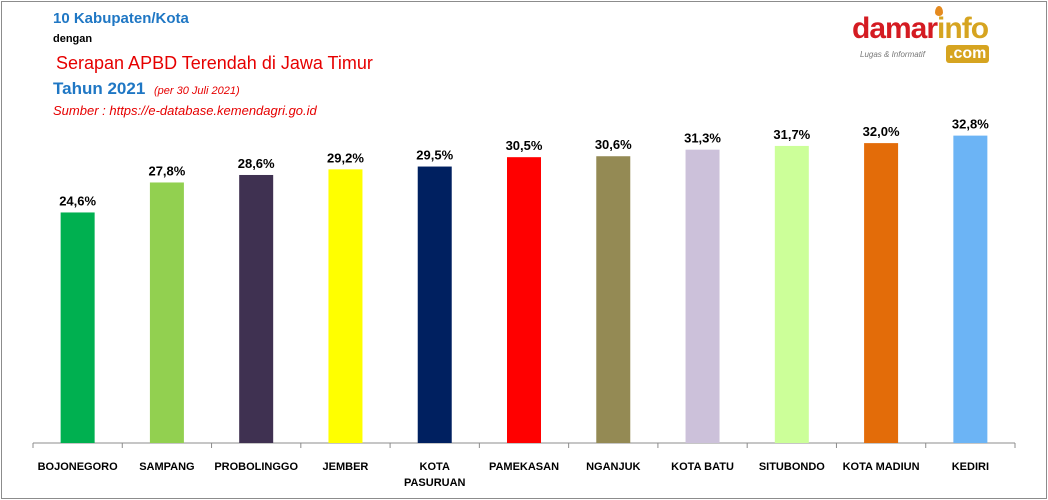 This screenshot has width=1048, height=500. Describe the element at coordinates (256, 163) in the screenshot. I see `data-label: 28,6%` at that location.